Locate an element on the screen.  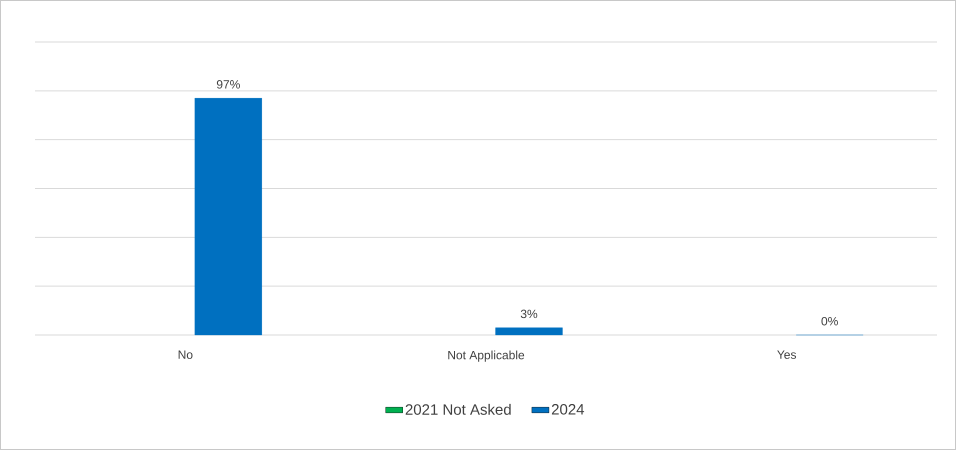
data-label: 0% is located at coordinates (829, 321).